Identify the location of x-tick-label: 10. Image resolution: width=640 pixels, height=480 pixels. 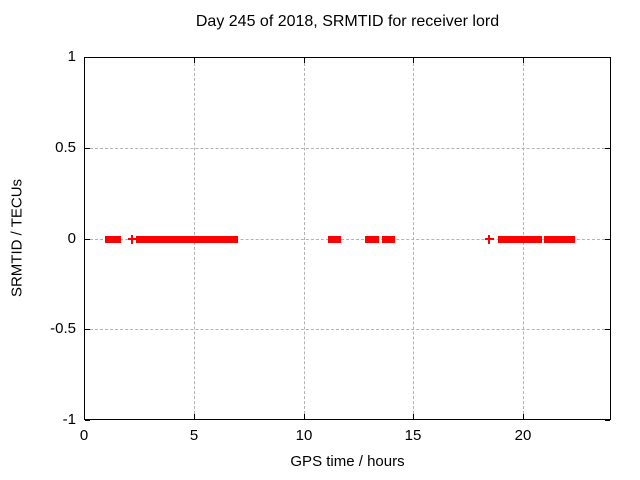
(304, 435).